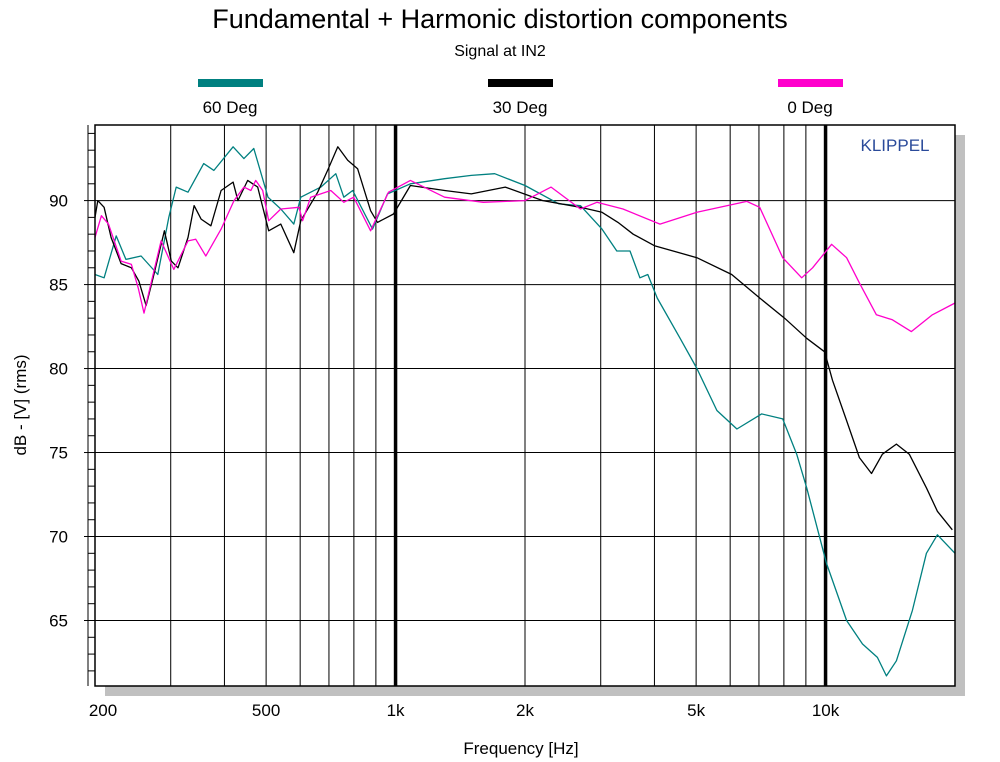 Image resolution: width=1000 pixels, height=762 pixels. What do you see at coordinates (520, 107) in the screenshot?
I see `legend-label: 30 Deg` at bounding box center [520, 107].